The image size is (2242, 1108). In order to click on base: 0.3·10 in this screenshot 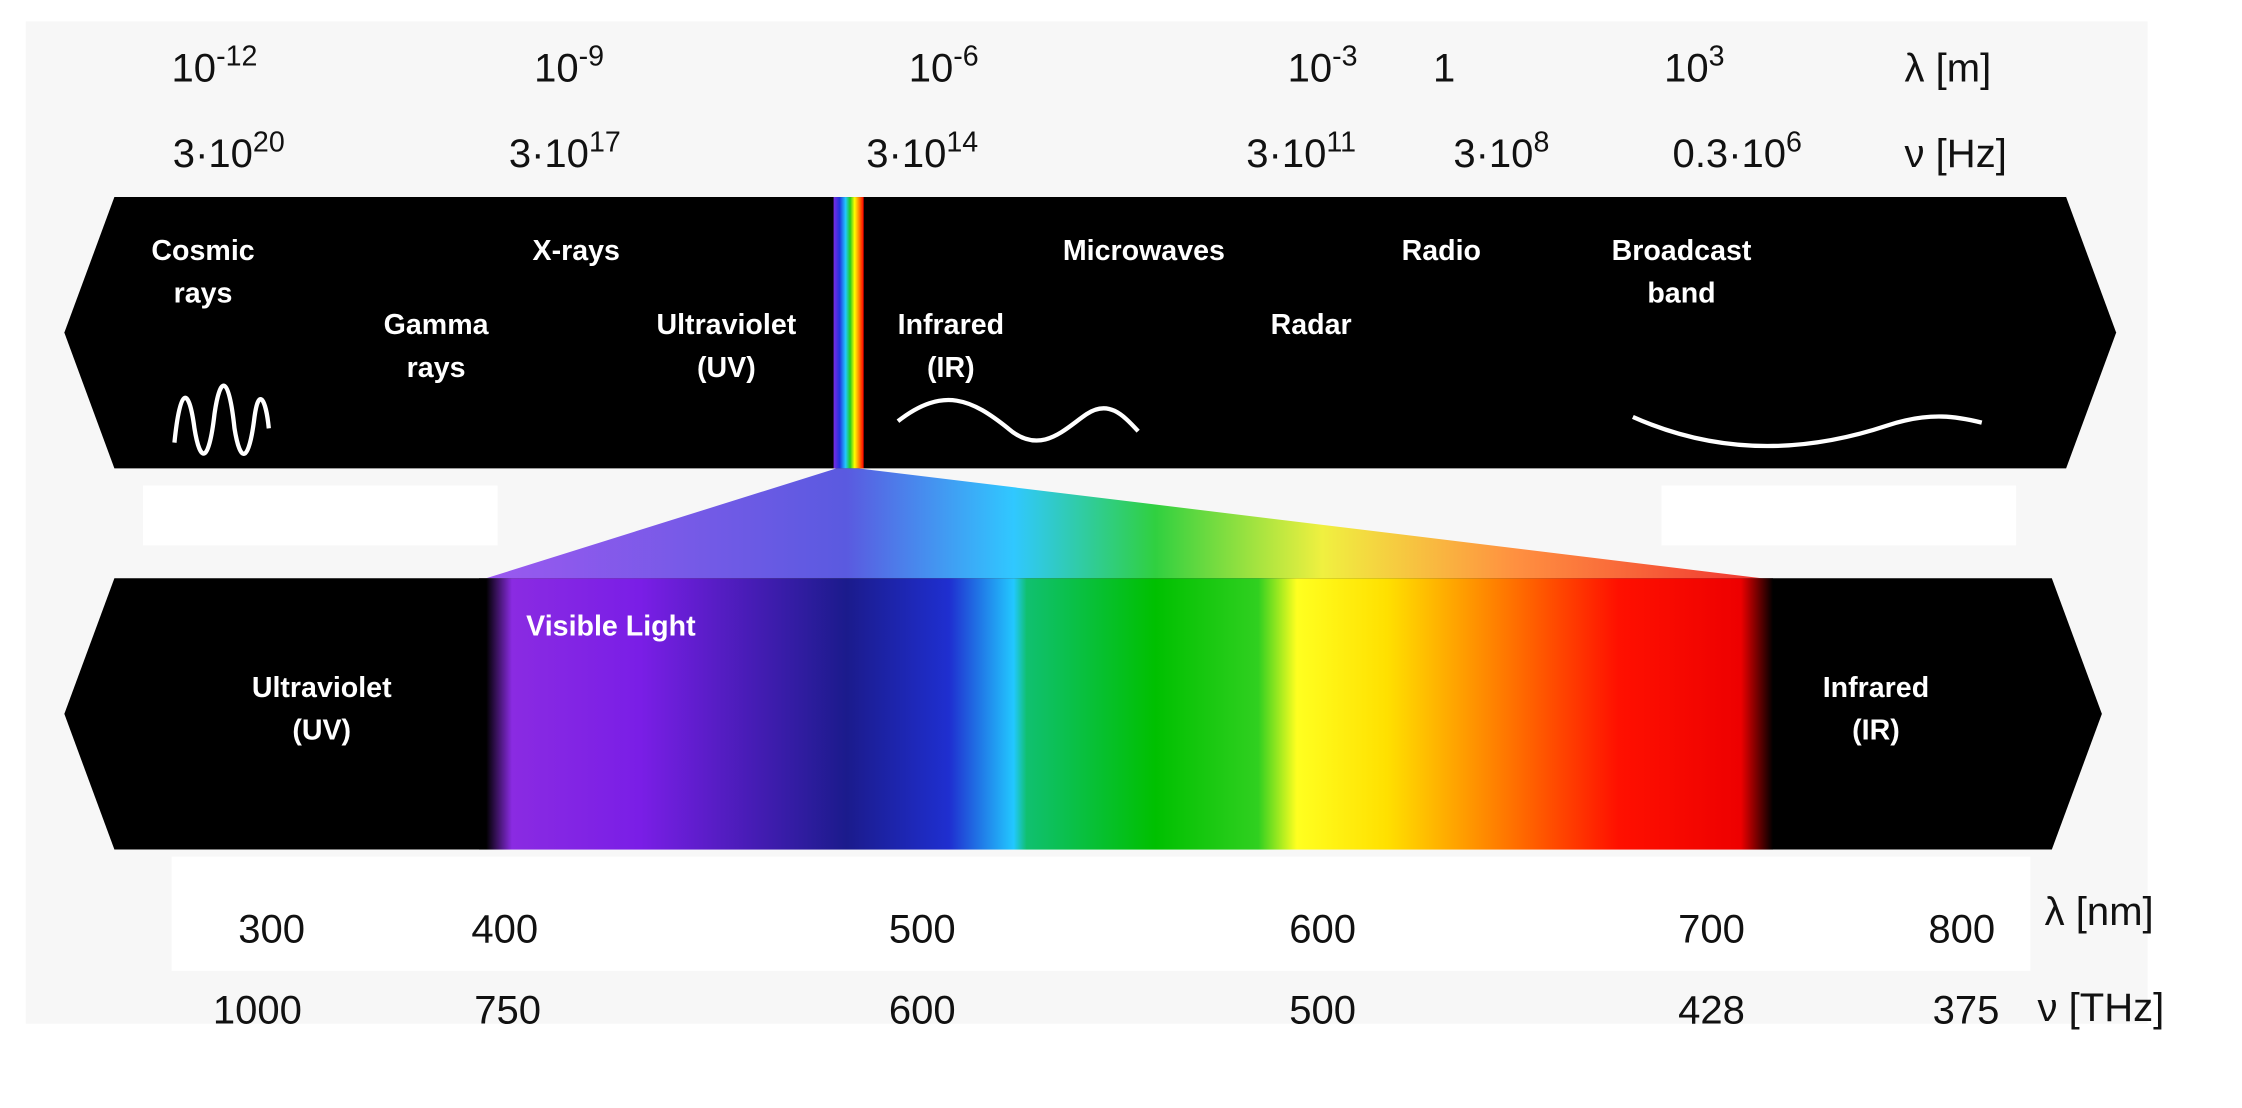, I will do `click(1730, 154)`.